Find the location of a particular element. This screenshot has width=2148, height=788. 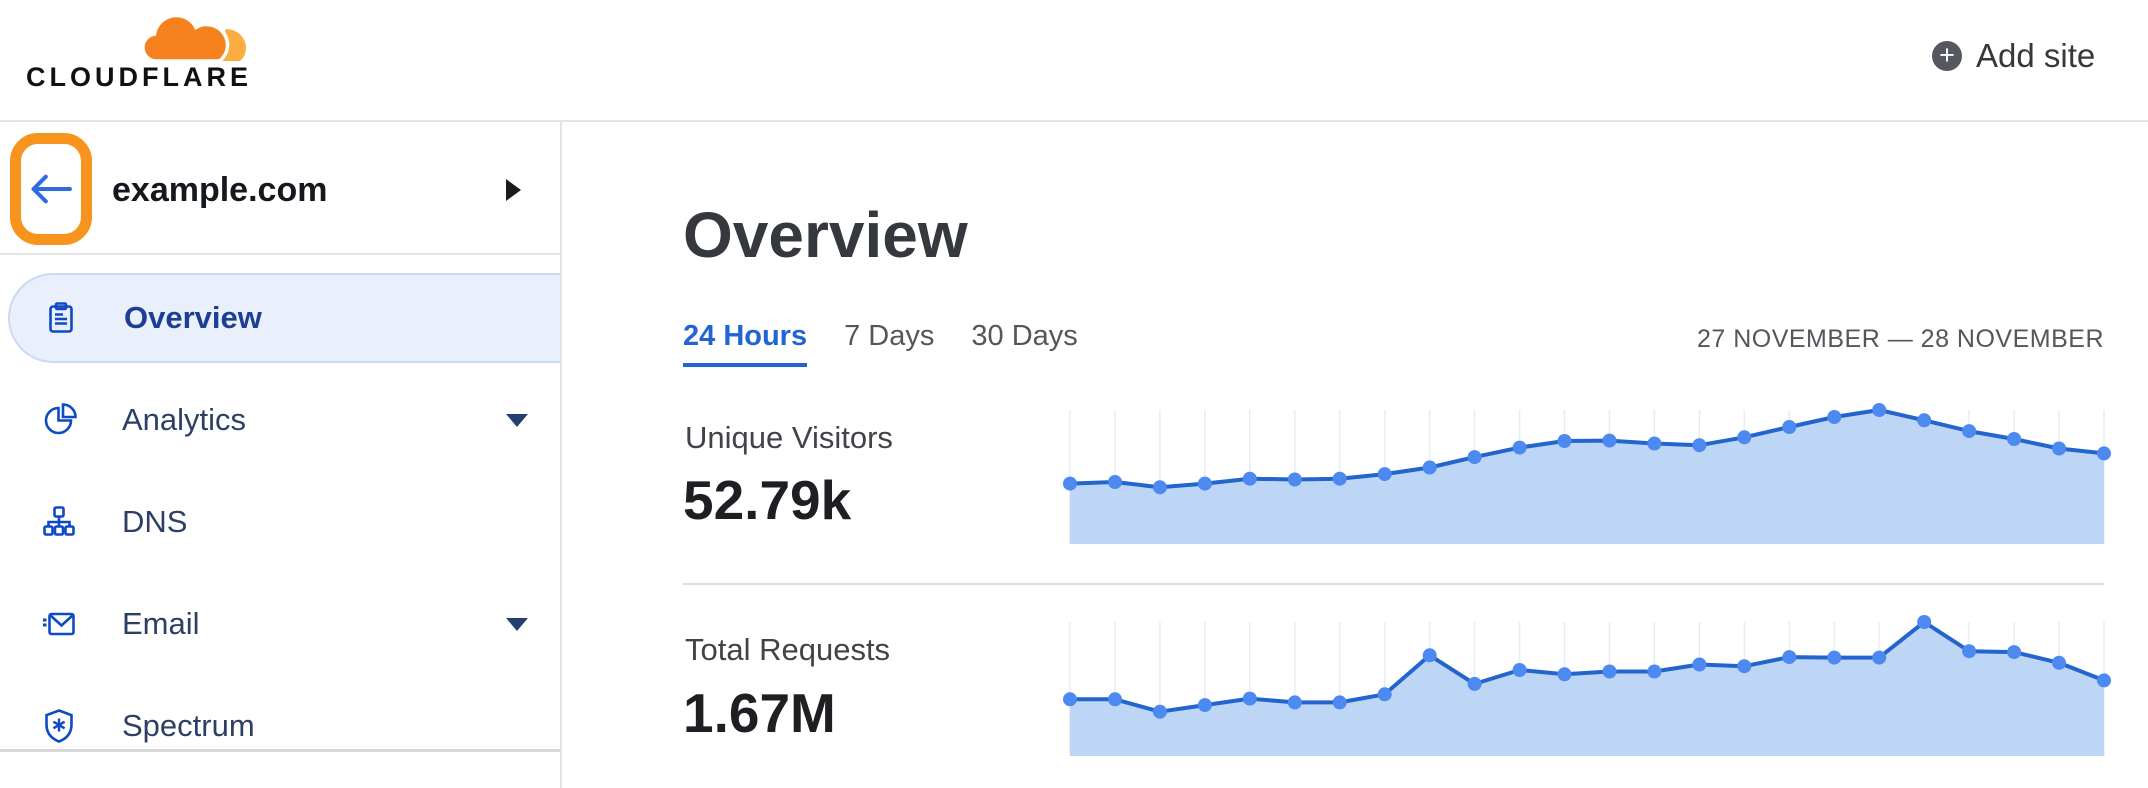

unique-visitors-value: 52.79k is located at coordinates (767, 500).